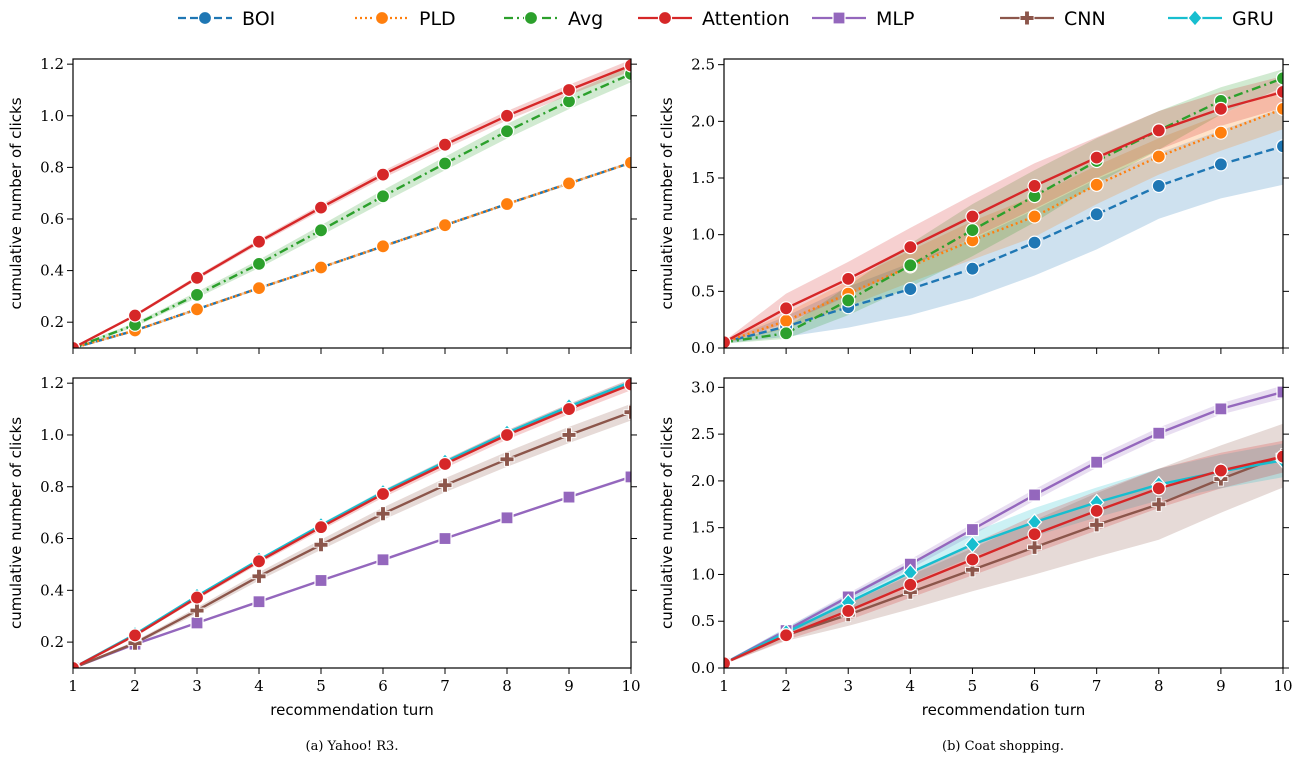 The width and height of the screenshot is (1299, 761). What do you see at coordinates (73, 686) in the screenshot?
I see `x-tick-label: 1` at bounding box center [73, 686].